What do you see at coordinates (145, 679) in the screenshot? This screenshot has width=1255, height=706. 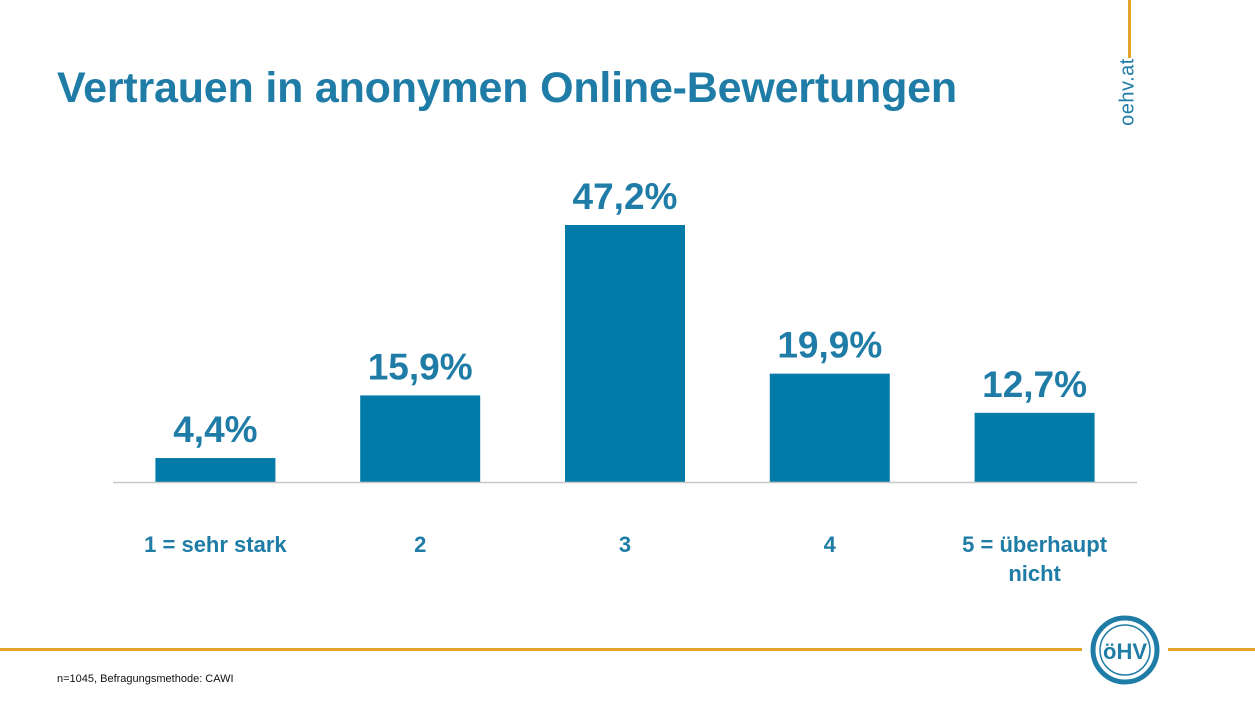 I see `footnote: n=1045, Befragungsmethode: CAWI` at bounding box center [145, 679].